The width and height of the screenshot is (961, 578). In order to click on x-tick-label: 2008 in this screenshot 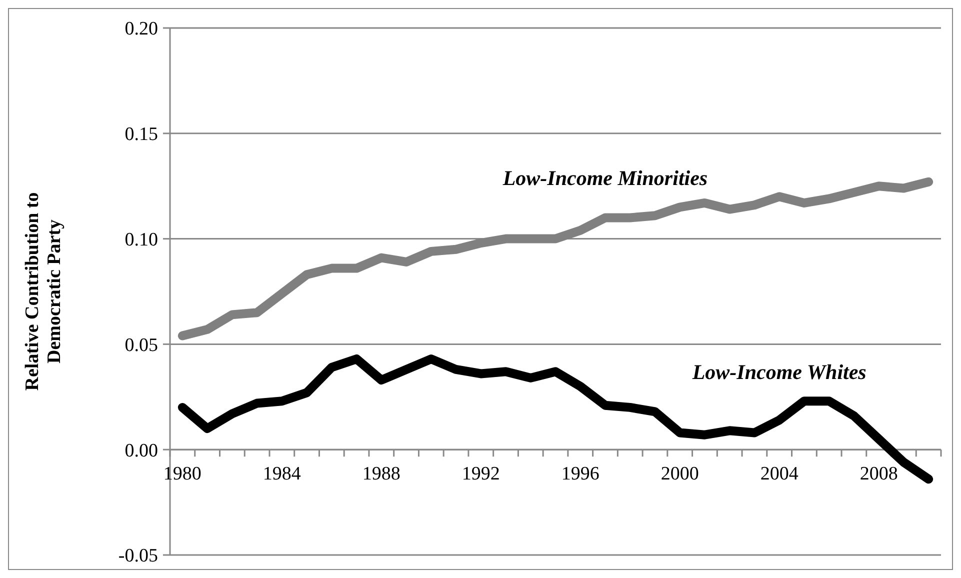, I will do `click(879, 474)`.